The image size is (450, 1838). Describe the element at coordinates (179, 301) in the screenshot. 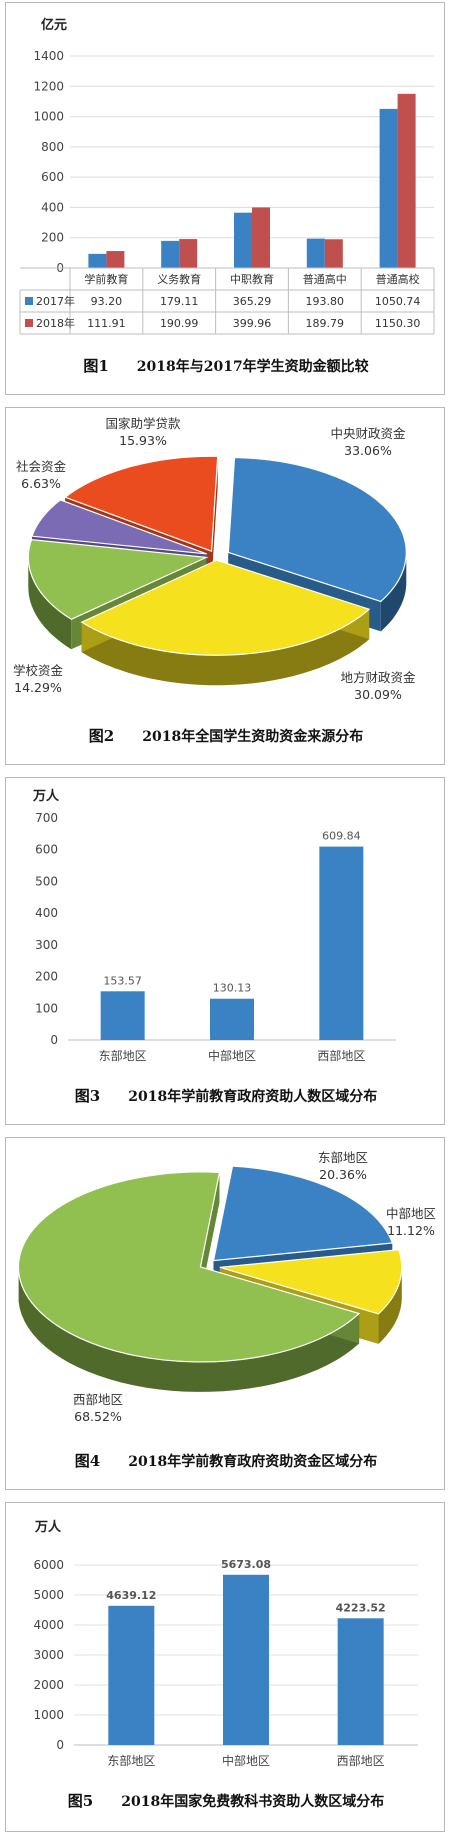

I see `table-cell: 179.11` at that location.